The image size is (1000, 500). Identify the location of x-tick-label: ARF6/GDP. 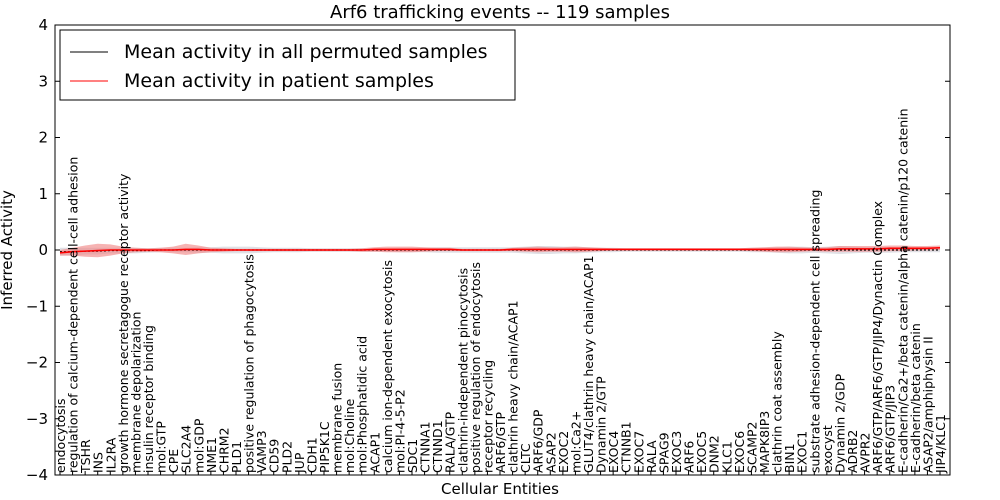
(538, 441).